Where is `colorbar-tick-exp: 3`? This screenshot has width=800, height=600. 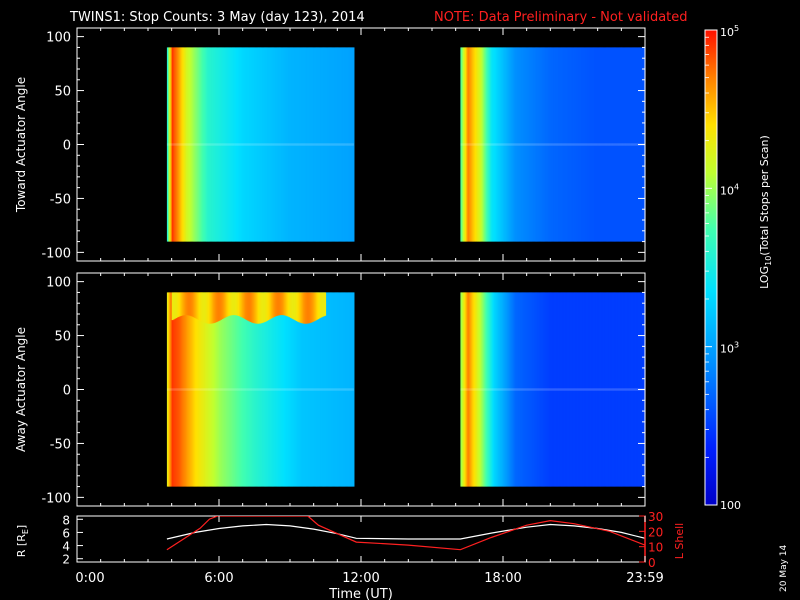 colorbar-tick-exp: 3 is located at coordinates (736, 345).